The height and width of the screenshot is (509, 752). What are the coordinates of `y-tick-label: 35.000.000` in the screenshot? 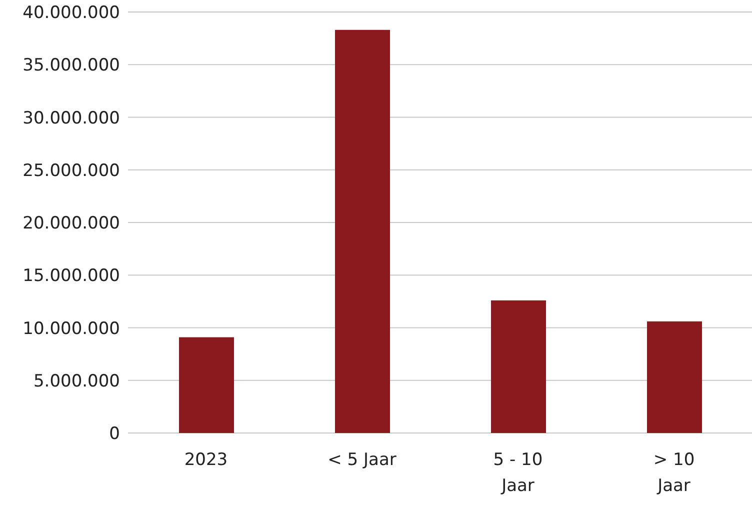 It's located at (71, 66).